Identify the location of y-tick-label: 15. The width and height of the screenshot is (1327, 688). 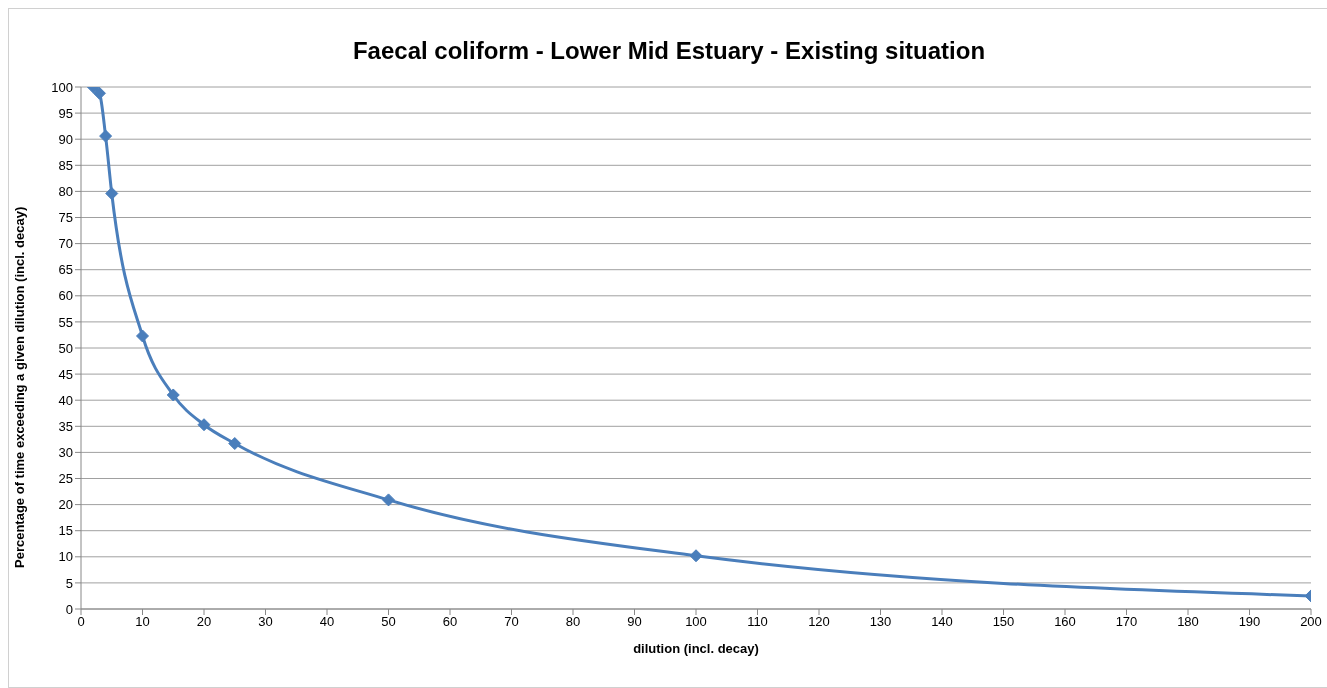
(65, 531).